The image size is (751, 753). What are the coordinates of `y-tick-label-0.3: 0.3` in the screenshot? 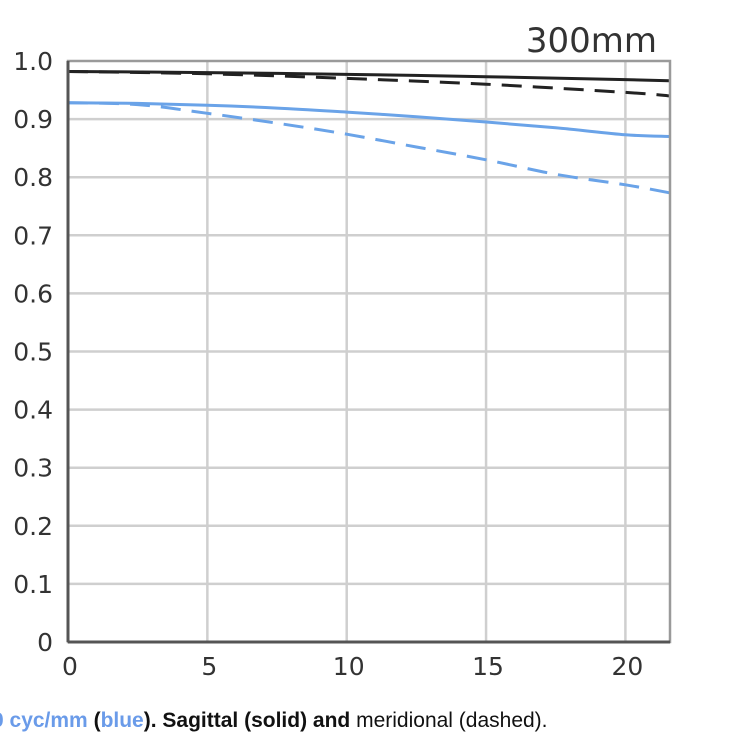 It's located at (33, 468).